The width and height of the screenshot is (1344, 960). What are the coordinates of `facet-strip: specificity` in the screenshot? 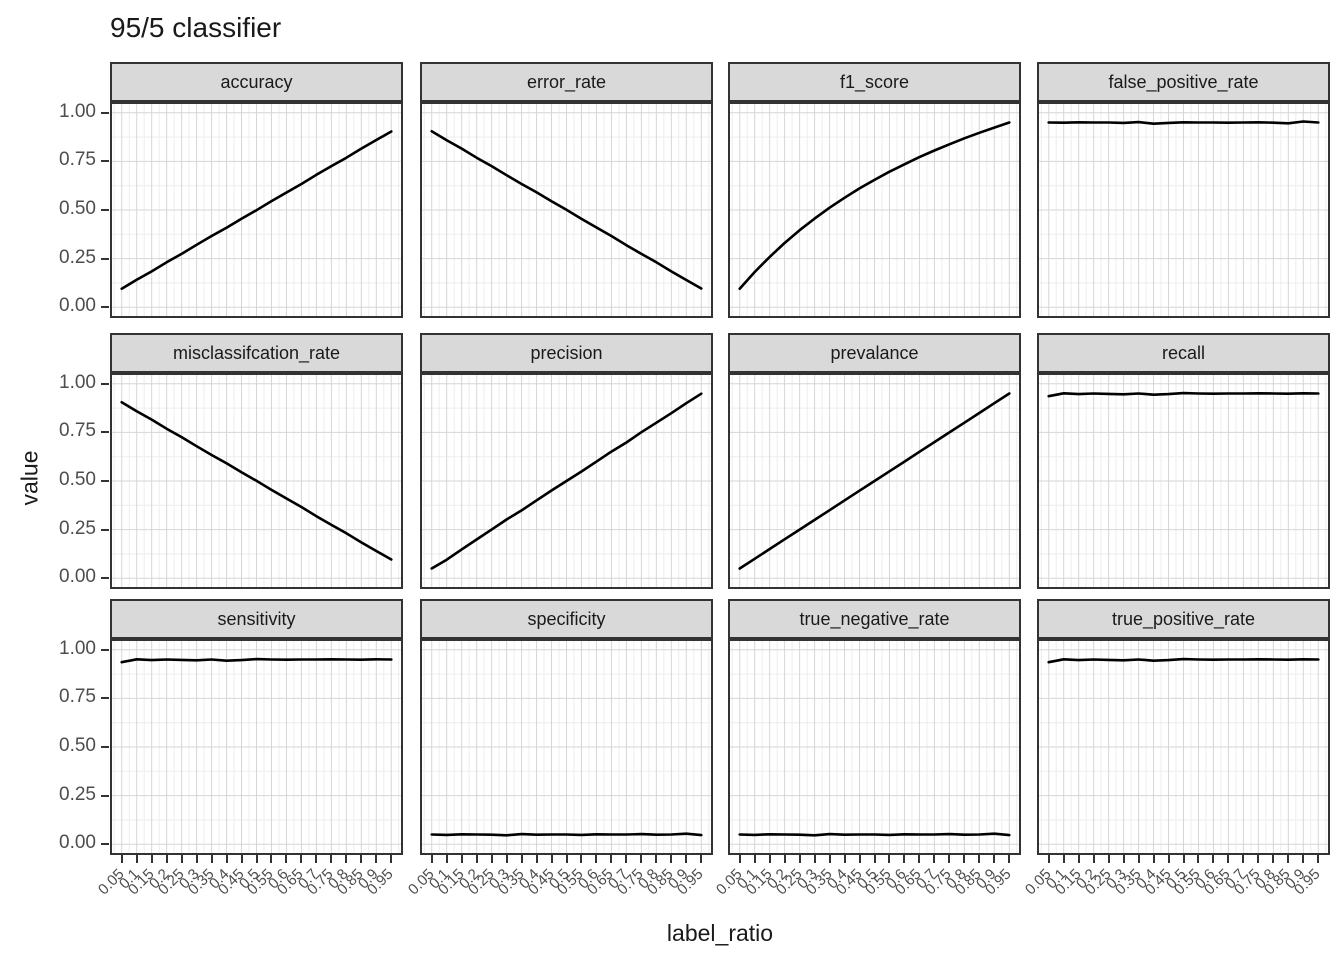 It's located at (566, 619).